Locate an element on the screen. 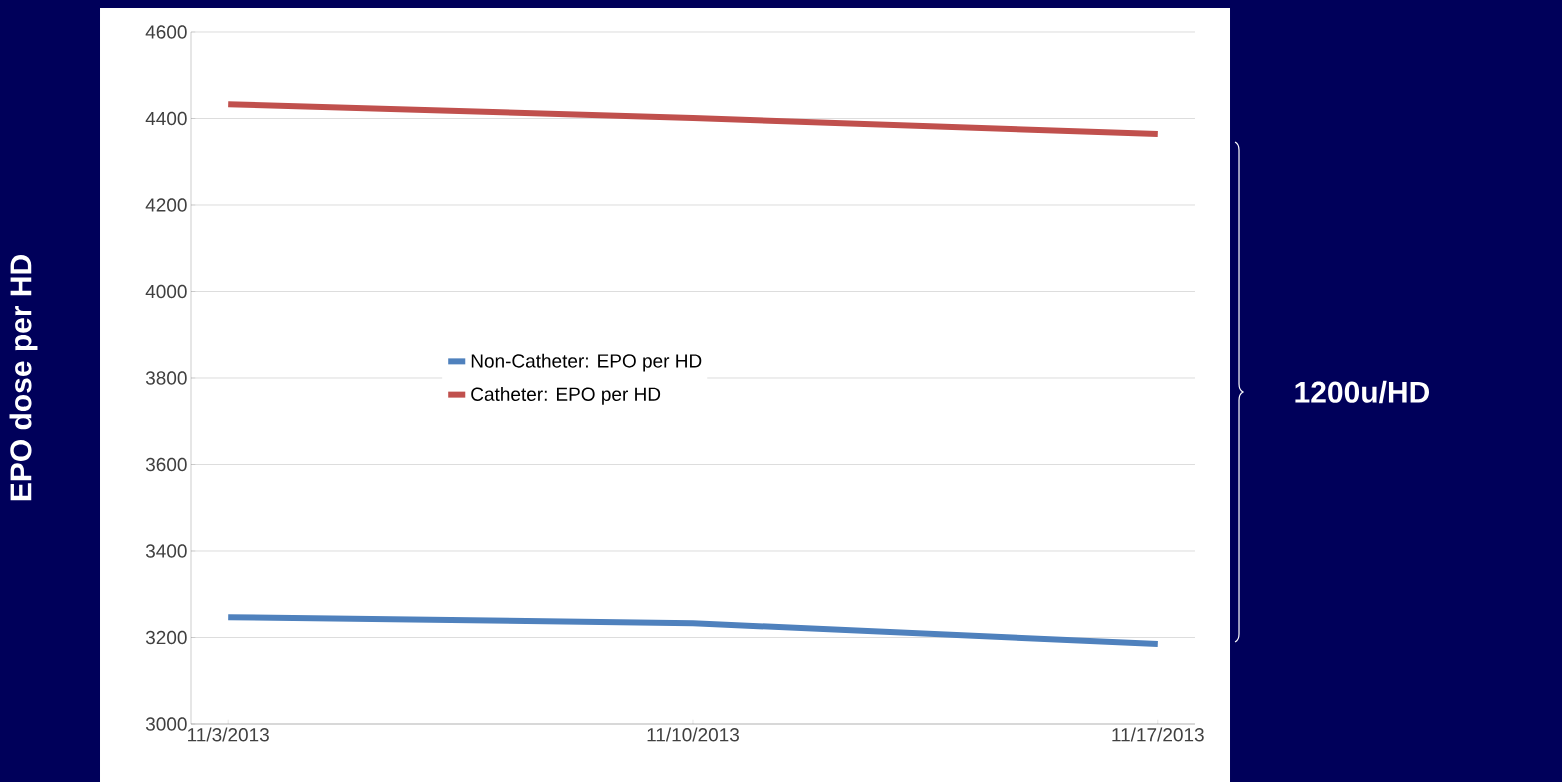 The image size is (1562, 782). legend-label: Catheter: EPO per HD is located at coordinates (566, 395).